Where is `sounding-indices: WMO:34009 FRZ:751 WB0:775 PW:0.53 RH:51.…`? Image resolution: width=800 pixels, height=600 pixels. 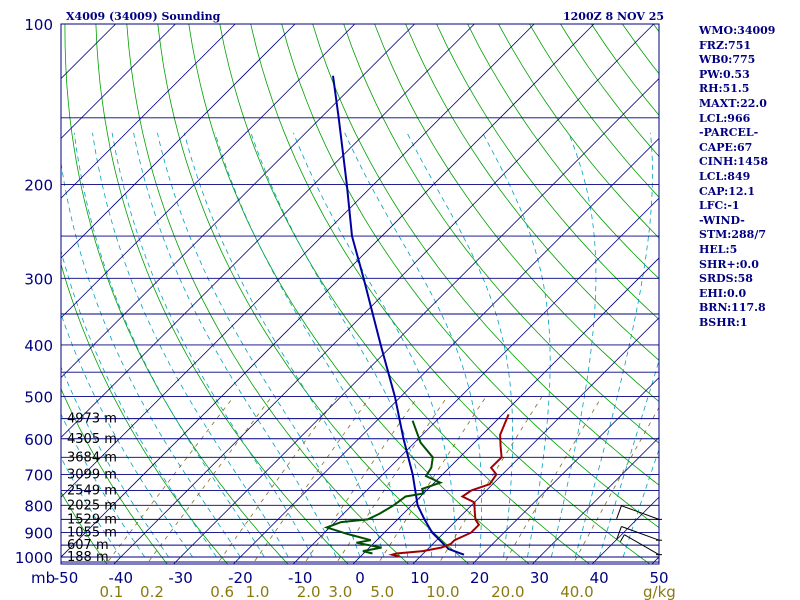 sounding-indices: WMO:34009 FRZ:751 WB0:775 PW:0.53 RH:51.… is located at coordinates (737, 177).